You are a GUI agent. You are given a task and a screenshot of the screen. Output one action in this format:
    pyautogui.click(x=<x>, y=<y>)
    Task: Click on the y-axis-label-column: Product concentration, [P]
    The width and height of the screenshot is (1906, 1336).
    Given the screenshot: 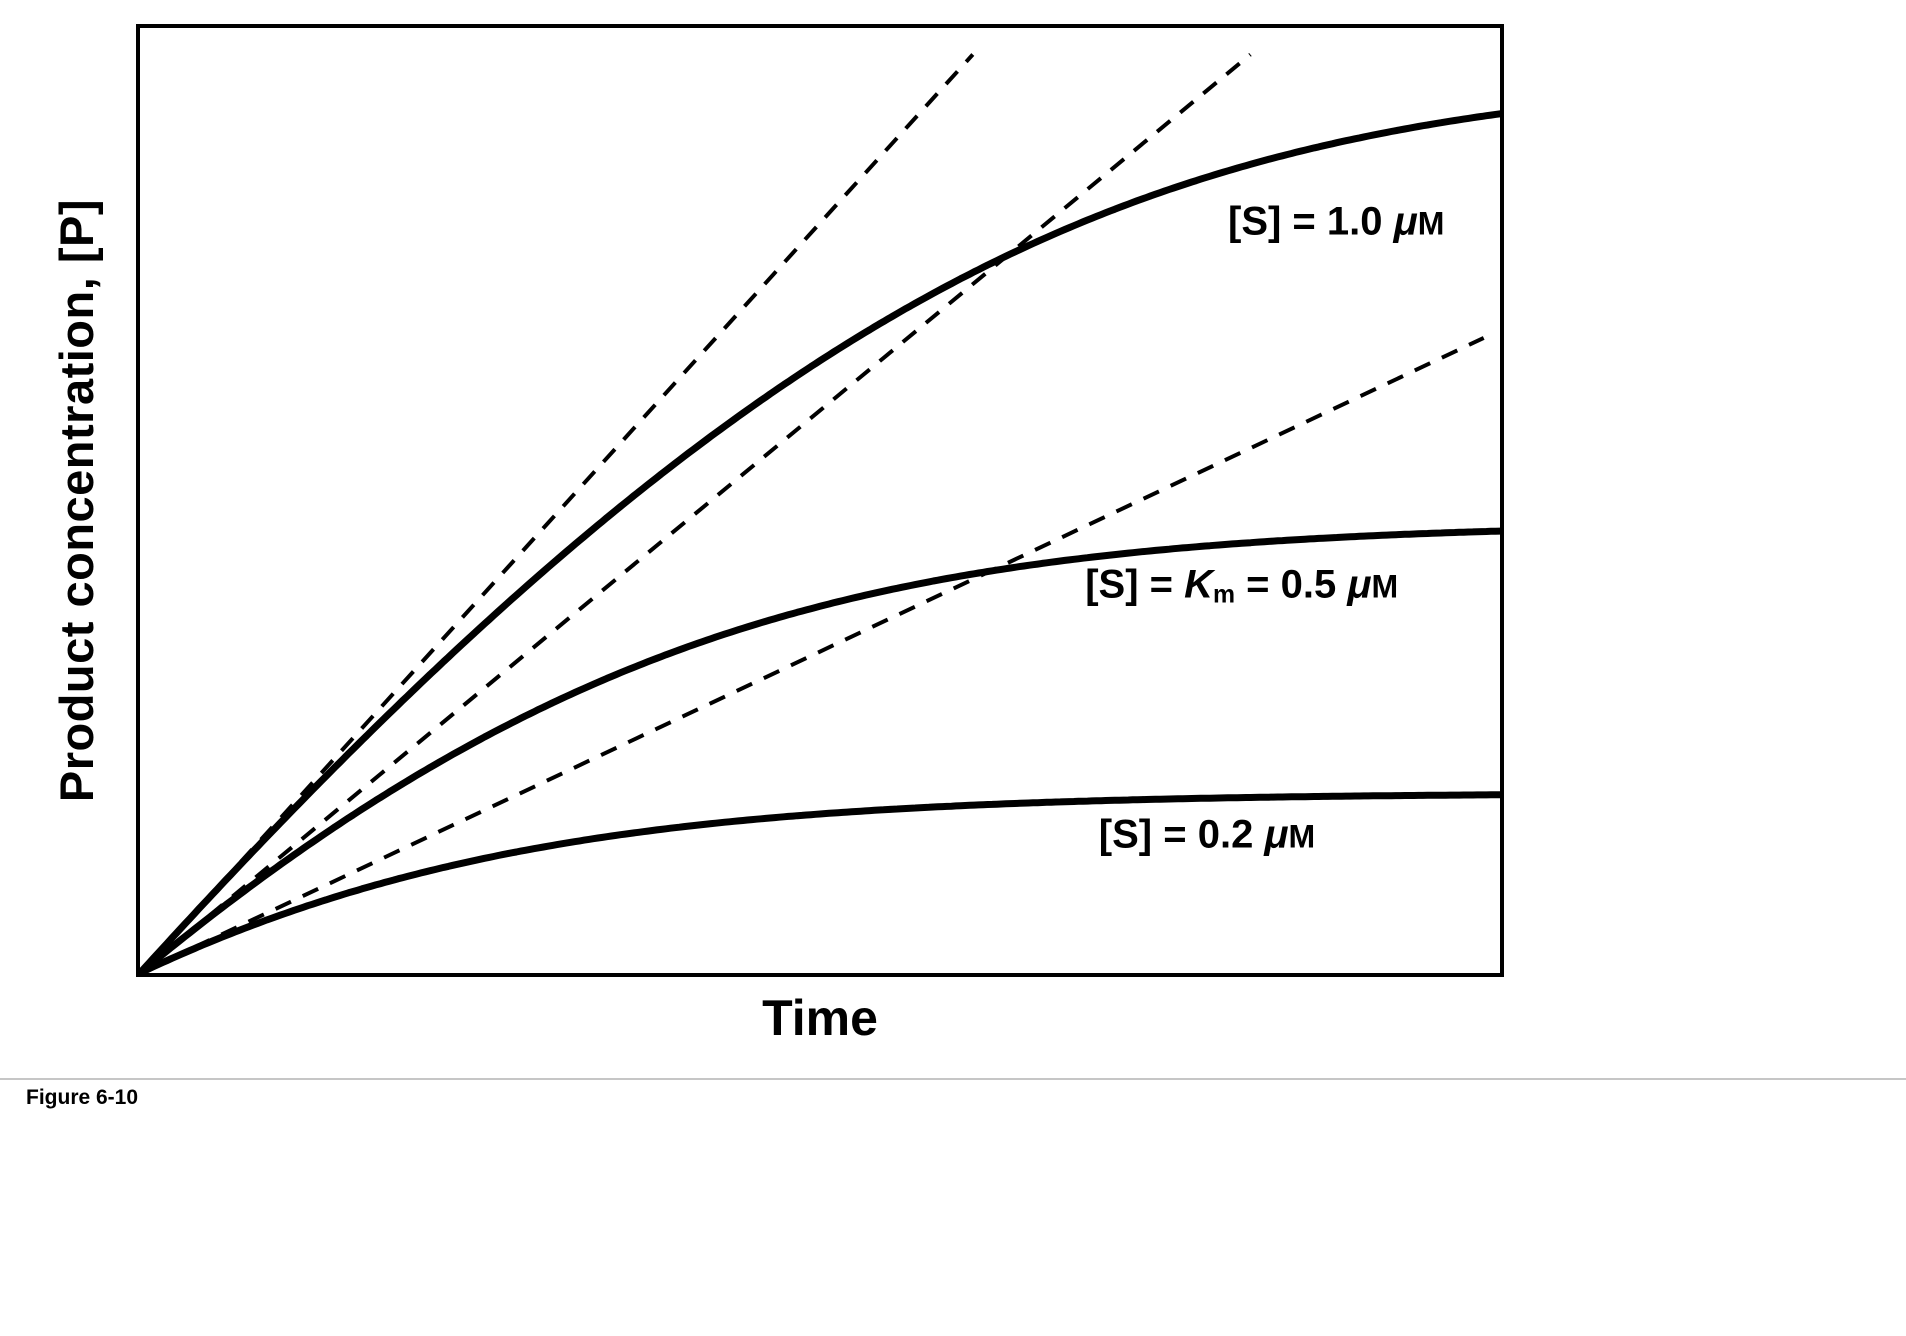 What is the action you would take?
    pyautogui.click(x=76, y=500)
    